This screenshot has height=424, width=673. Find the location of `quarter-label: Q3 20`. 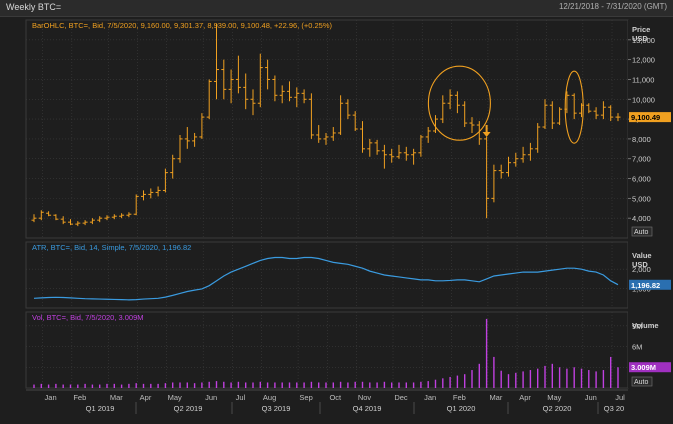

quarter-label: Q3 20 is located at coordinates (614, 408).